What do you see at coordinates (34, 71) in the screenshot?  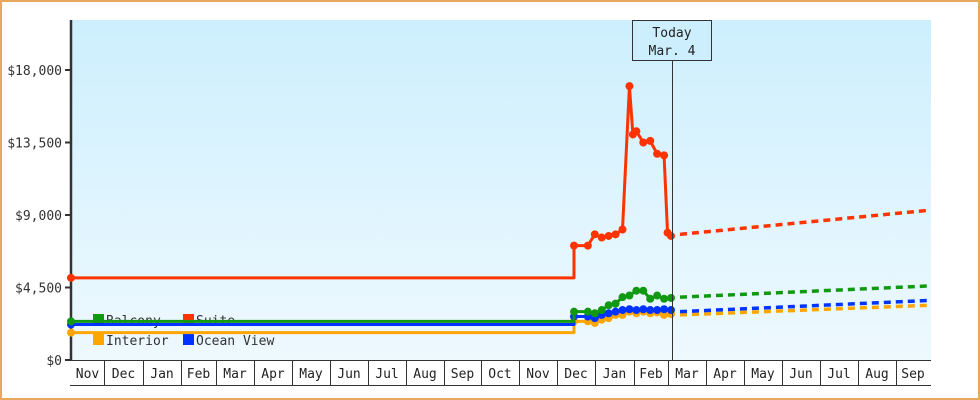 I see `y-tick-label: $18,000` at bounding box center [34, 71].